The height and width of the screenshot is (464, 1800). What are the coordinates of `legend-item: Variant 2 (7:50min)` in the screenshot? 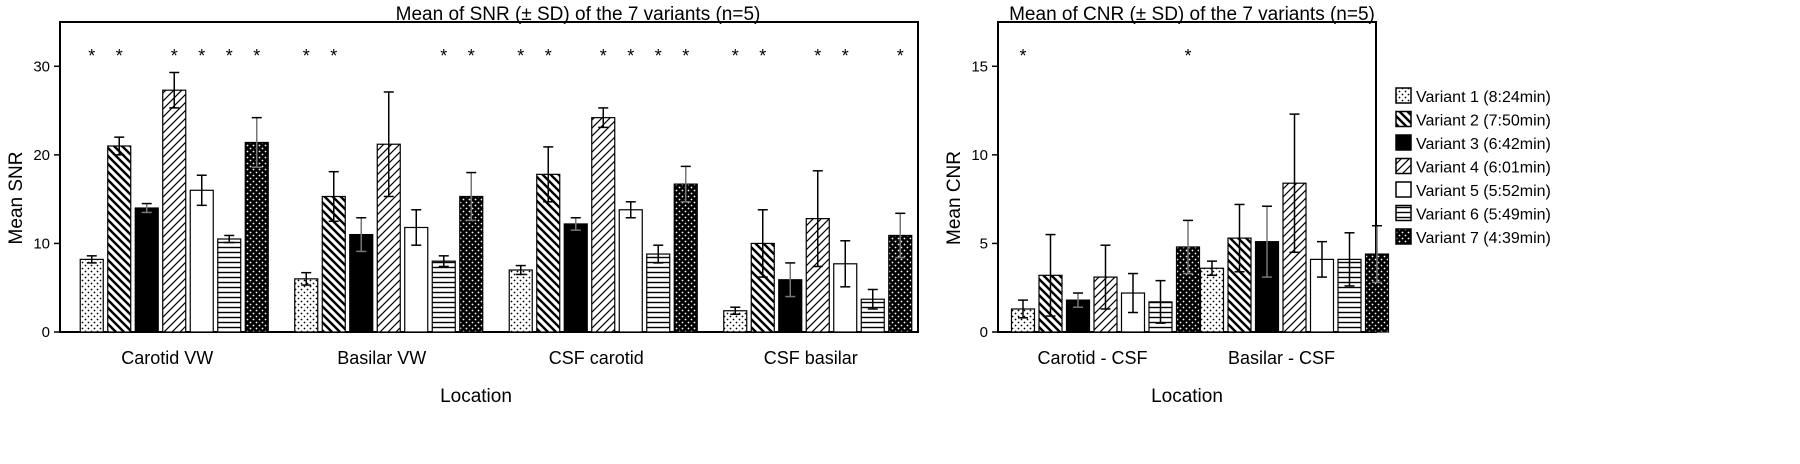 It's located at (1473, 120).